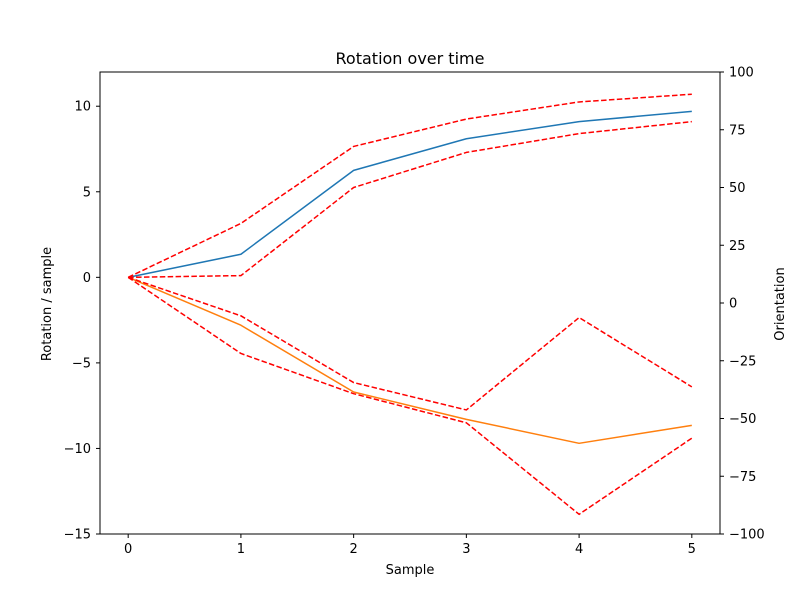 This screenshot has width=800, height=600. I want to click on x-tick-label: 1, so click(241, 549).